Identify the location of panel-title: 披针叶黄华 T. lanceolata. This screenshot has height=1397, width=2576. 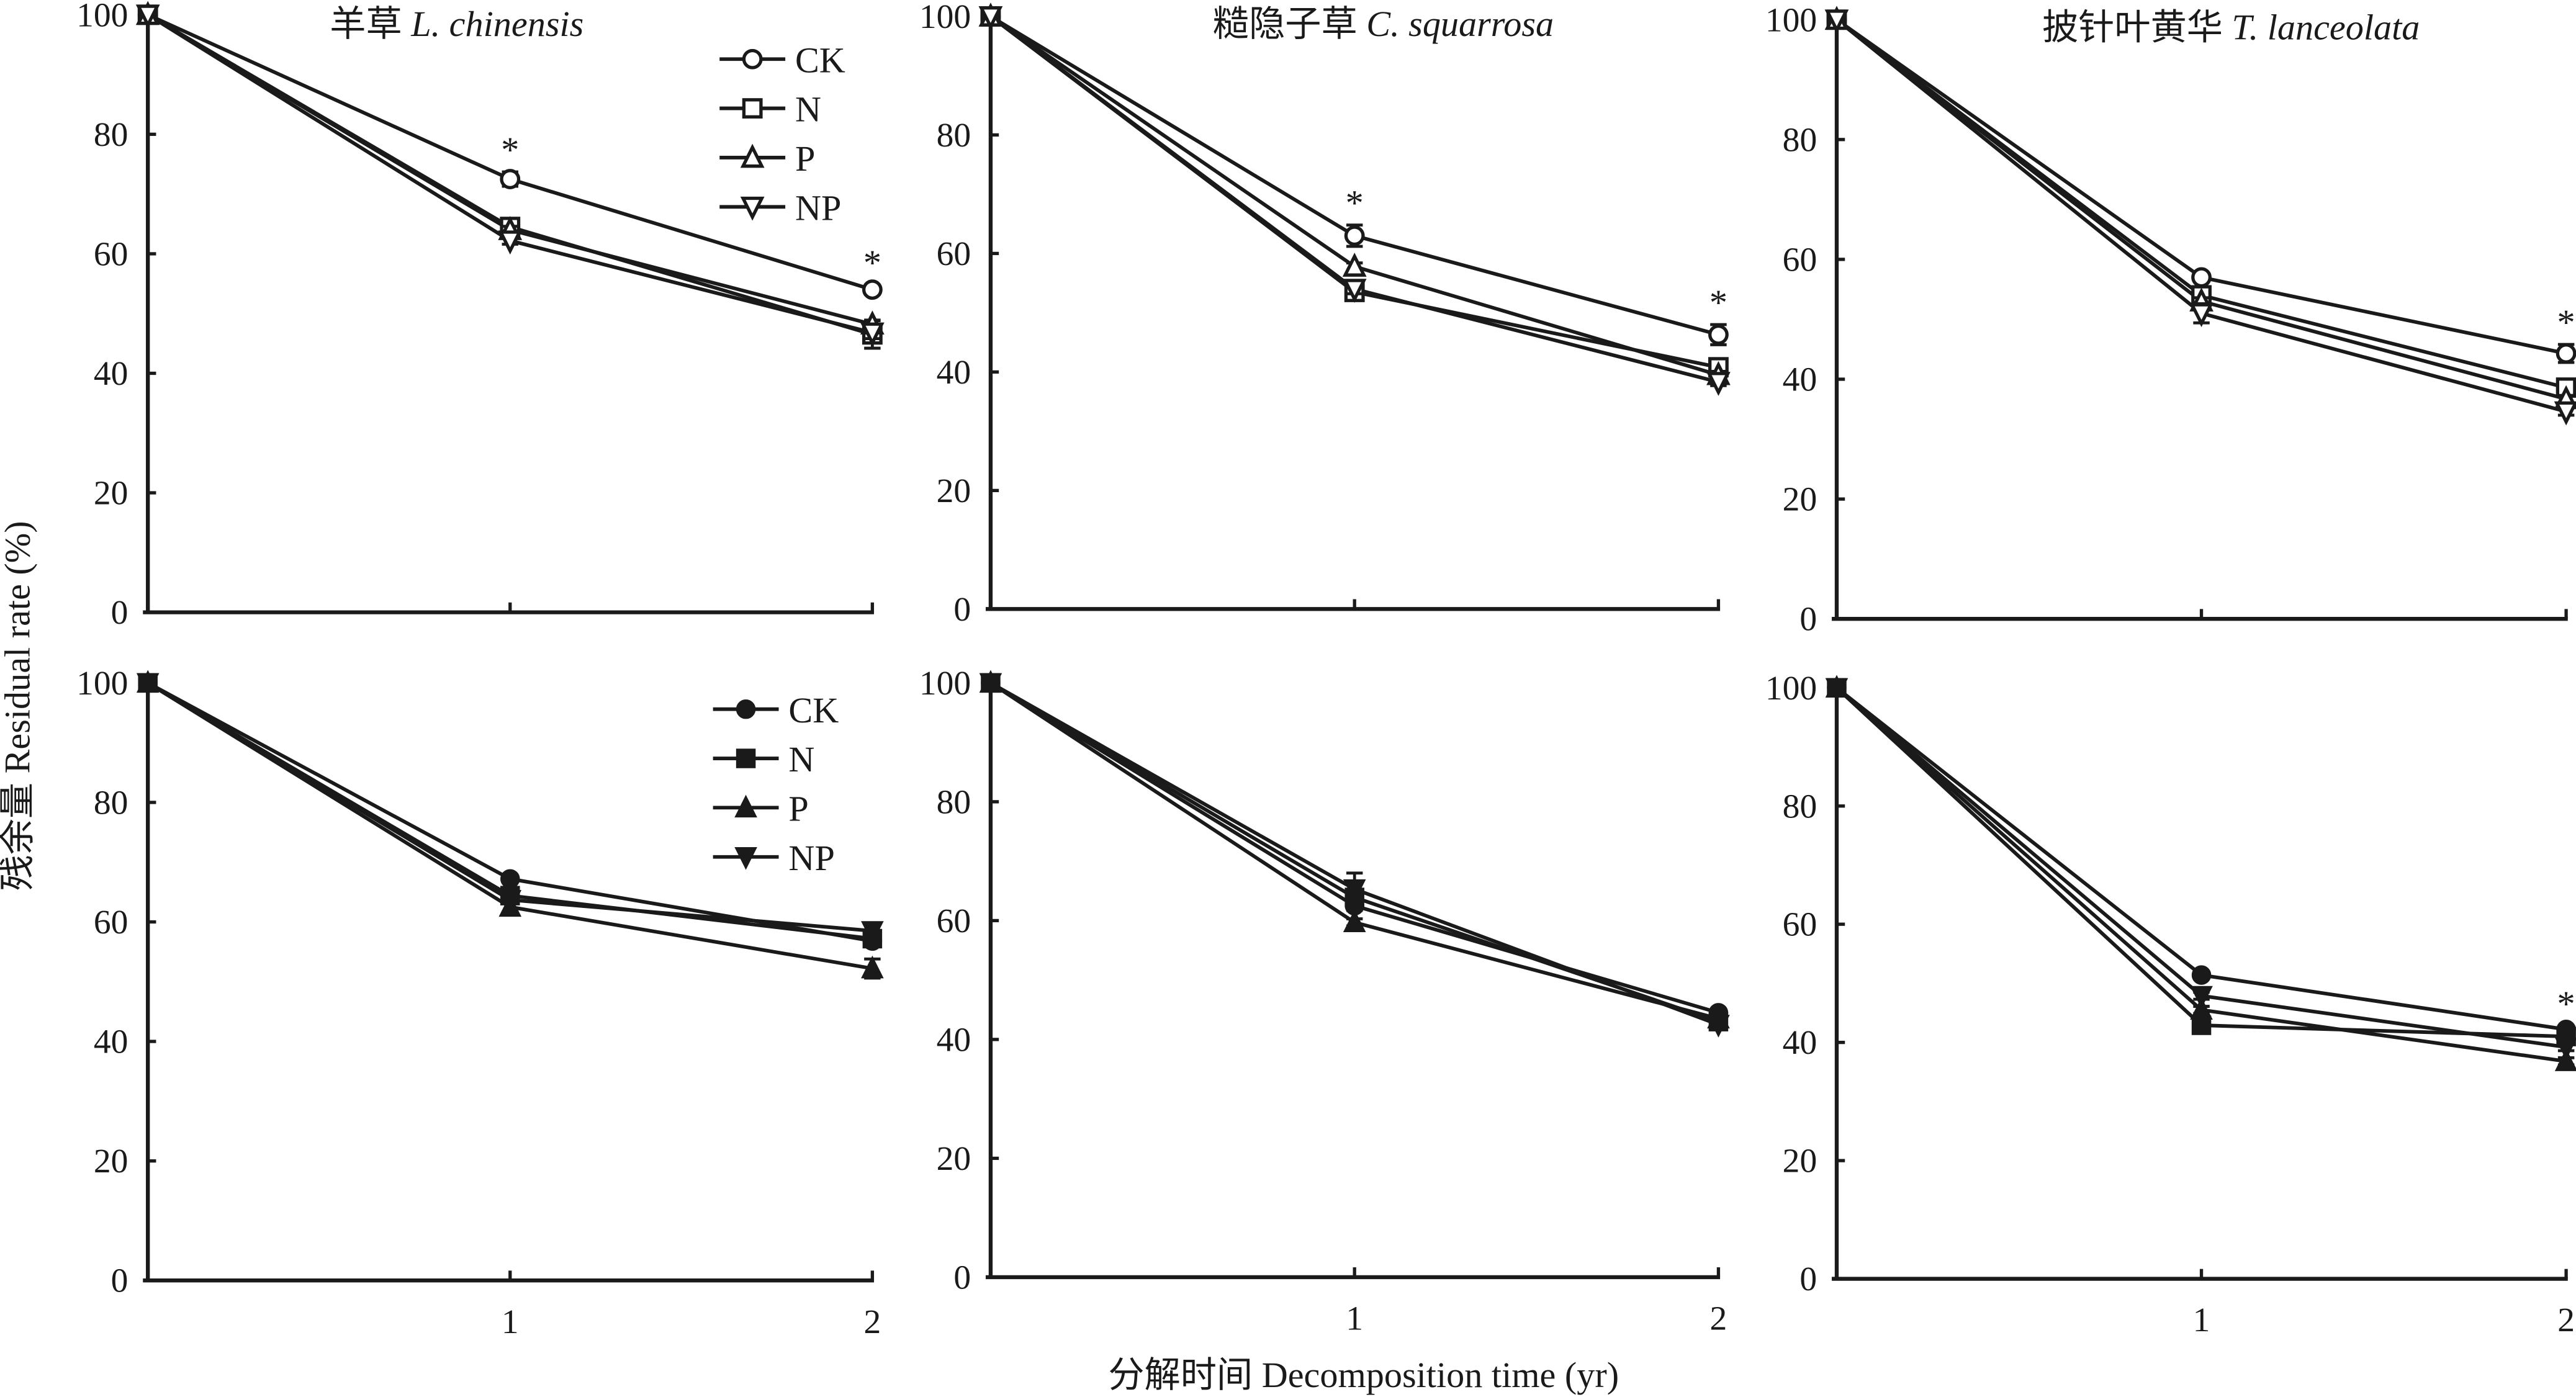
(2231, 27).